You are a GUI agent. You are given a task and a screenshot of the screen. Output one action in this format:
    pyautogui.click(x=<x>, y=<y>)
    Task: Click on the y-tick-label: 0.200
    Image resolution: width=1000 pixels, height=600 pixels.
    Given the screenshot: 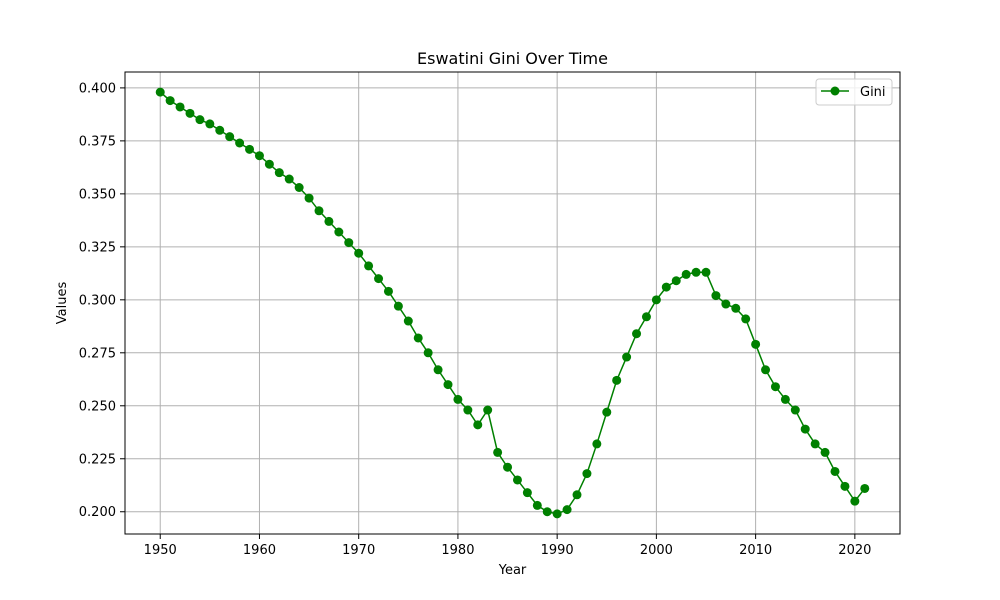 What is the action you would take?
    pyautogui.click(x=97, y=512)
    